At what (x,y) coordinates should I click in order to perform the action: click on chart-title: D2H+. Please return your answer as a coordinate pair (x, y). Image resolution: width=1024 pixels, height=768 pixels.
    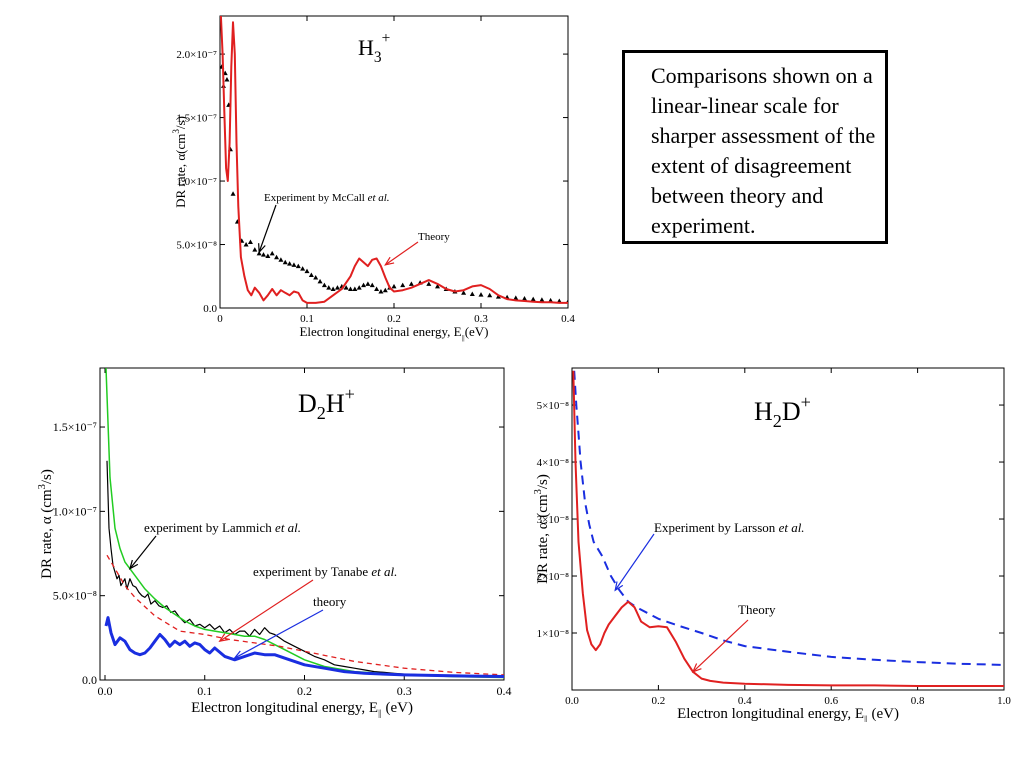
    Looking at the image, I should click on (326, 403).